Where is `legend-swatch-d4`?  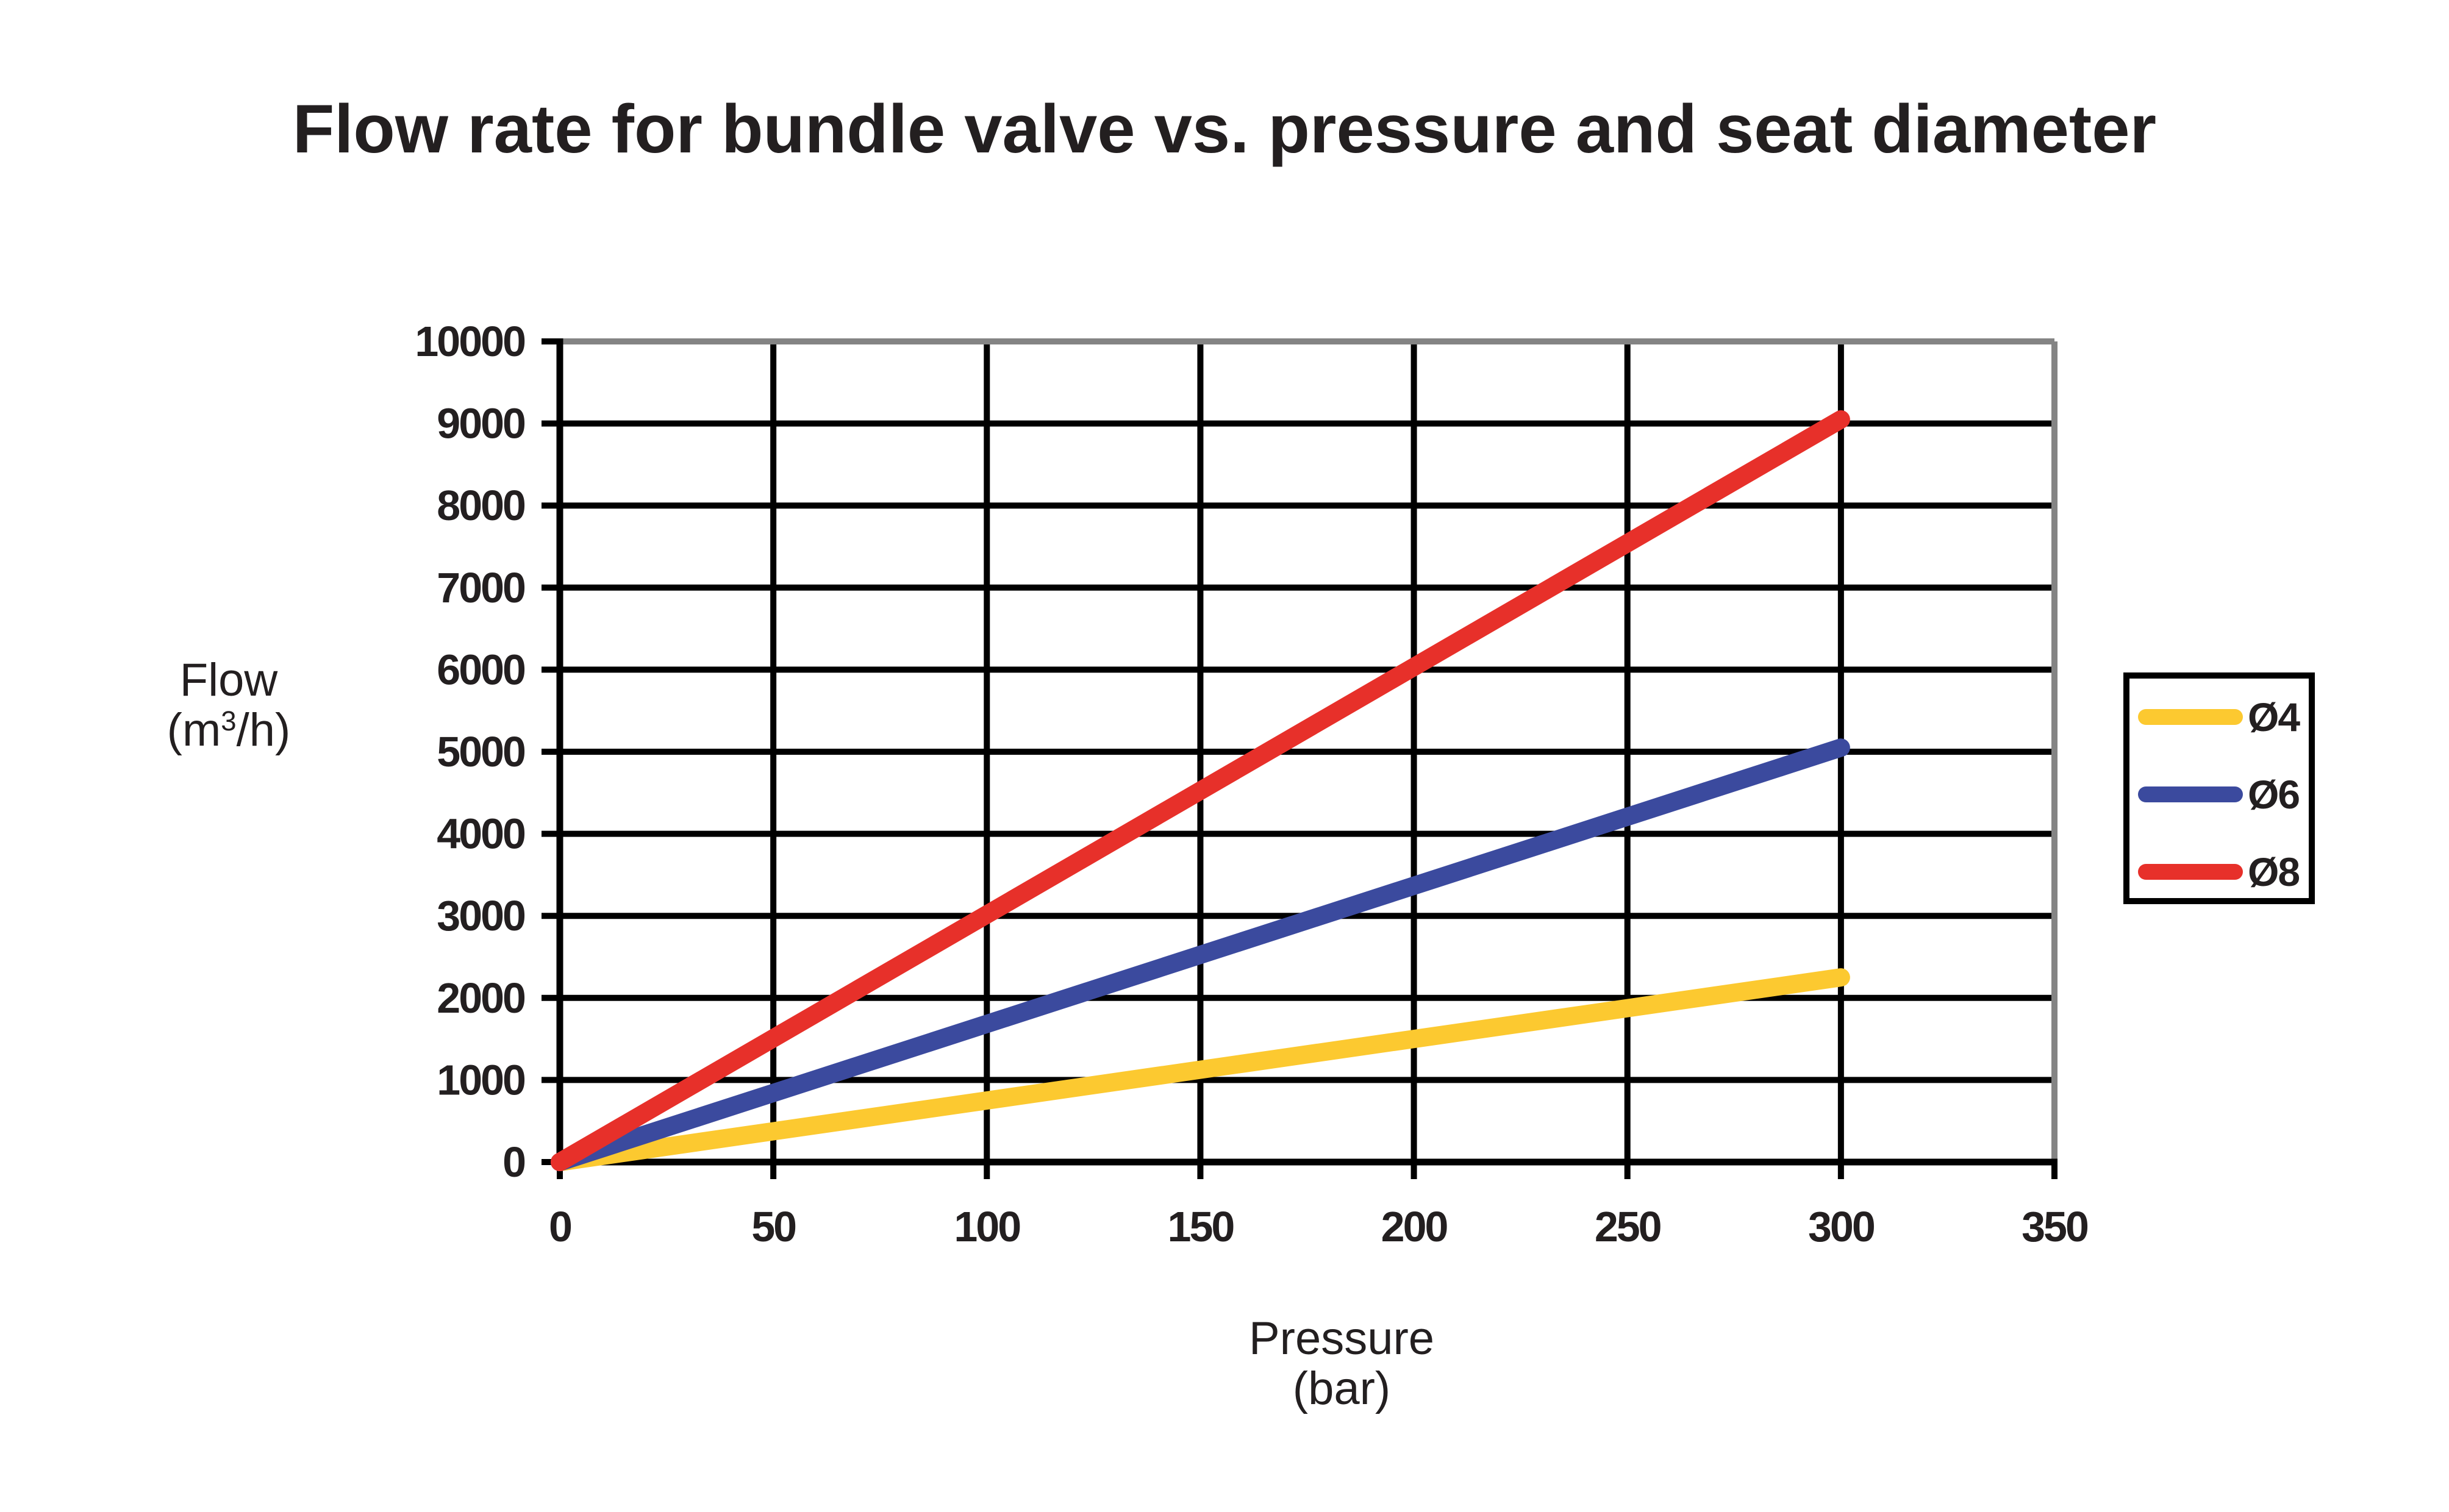
legend-swatch-d4 is located at coordinates (2190, 717).